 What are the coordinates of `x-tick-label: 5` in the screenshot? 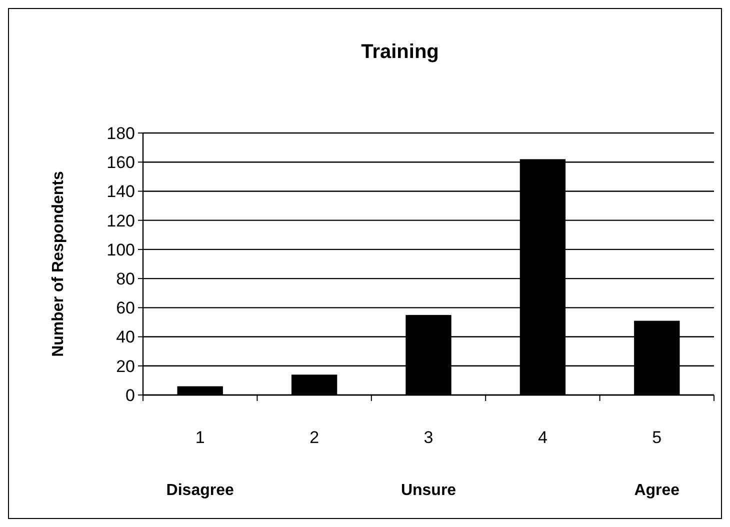 It's located at (657, 437).